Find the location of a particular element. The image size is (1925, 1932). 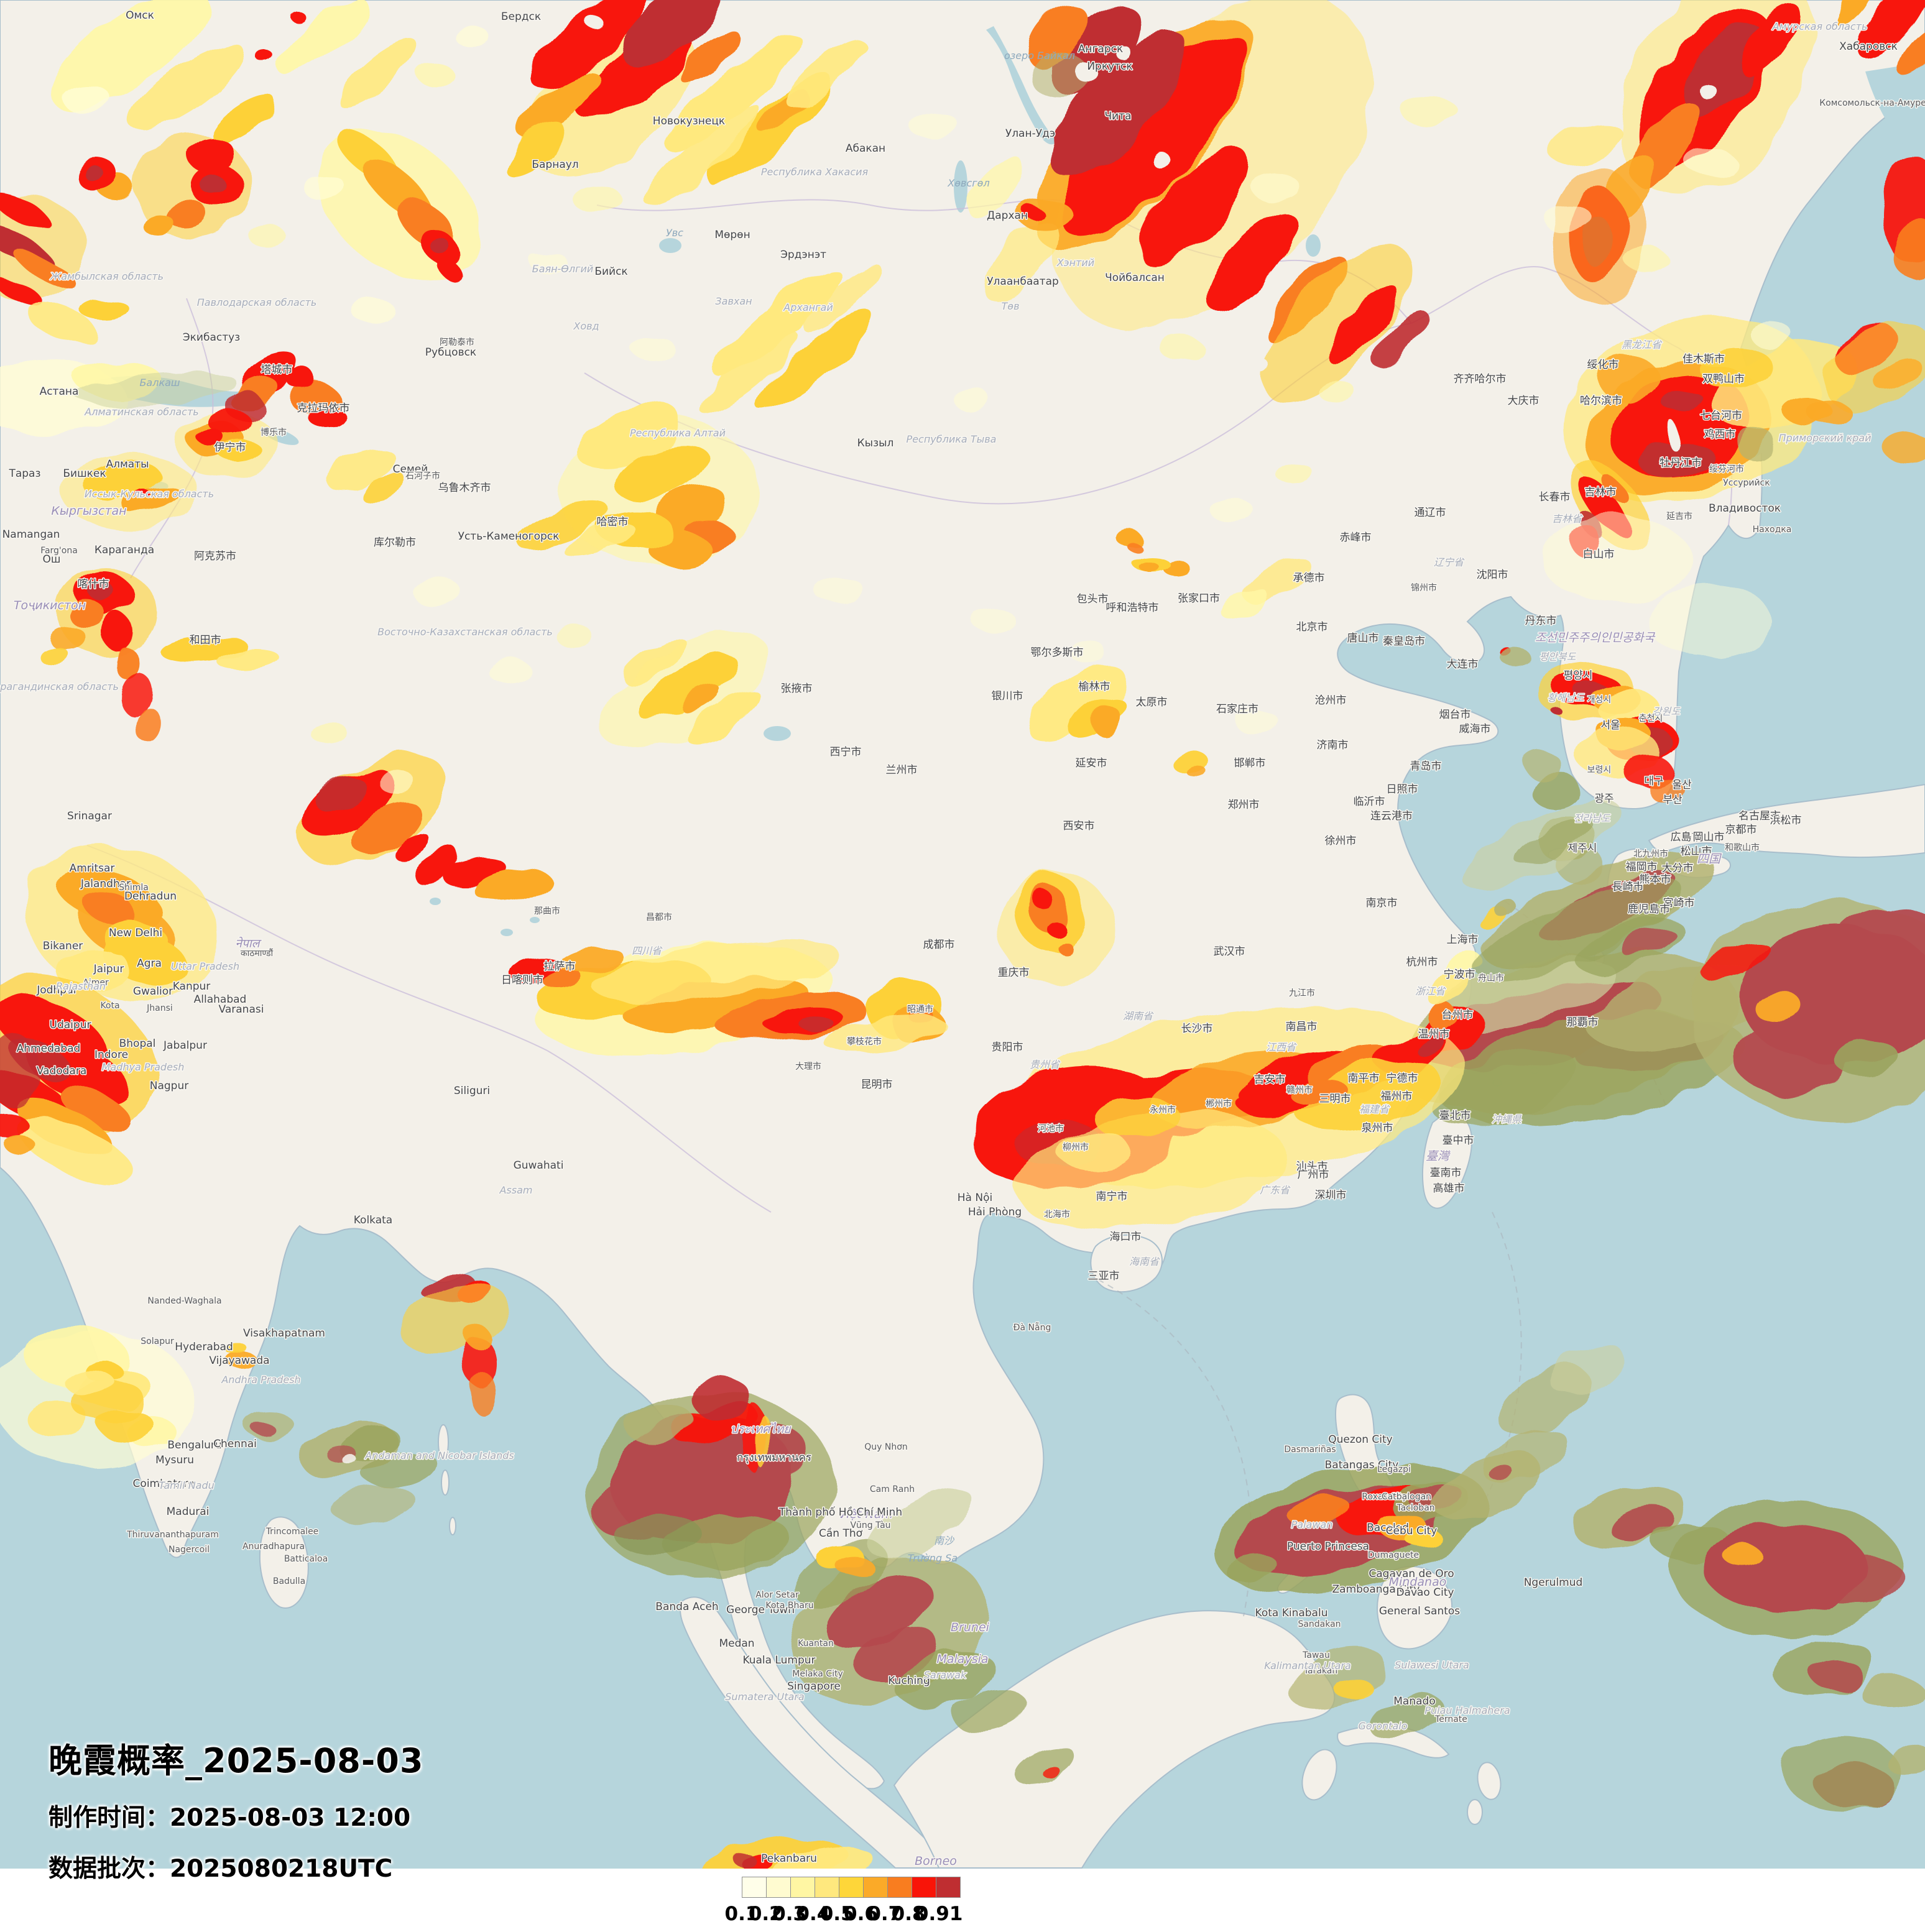

map-label: 평양시 is located at coordinates (1578, 675).